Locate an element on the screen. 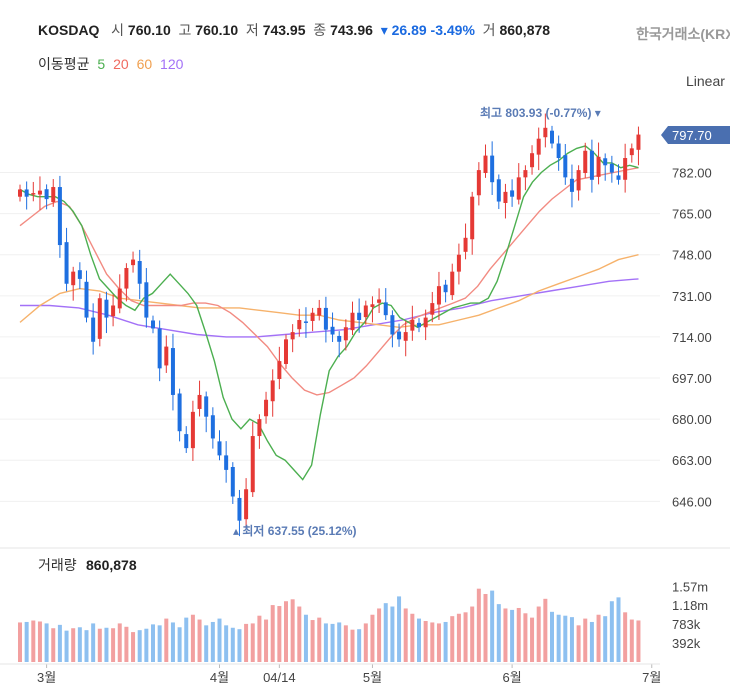 This screenshot has height=690, width=730. time-tick-label: 3월 is located at coordinates (46, 677).